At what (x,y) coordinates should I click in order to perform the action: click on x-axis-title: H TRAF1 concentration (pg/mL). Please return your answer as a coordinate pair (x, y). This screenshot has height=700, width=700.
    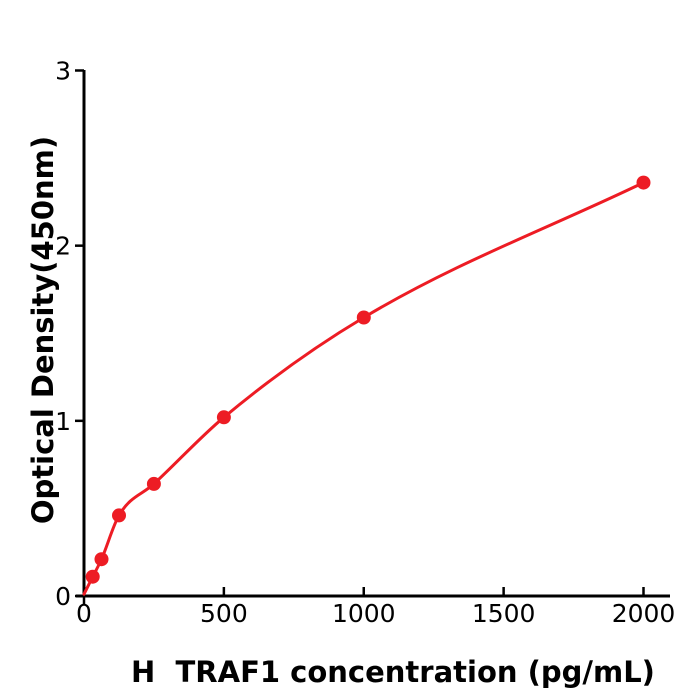
    Looking at the image, I should click on (393, 672).